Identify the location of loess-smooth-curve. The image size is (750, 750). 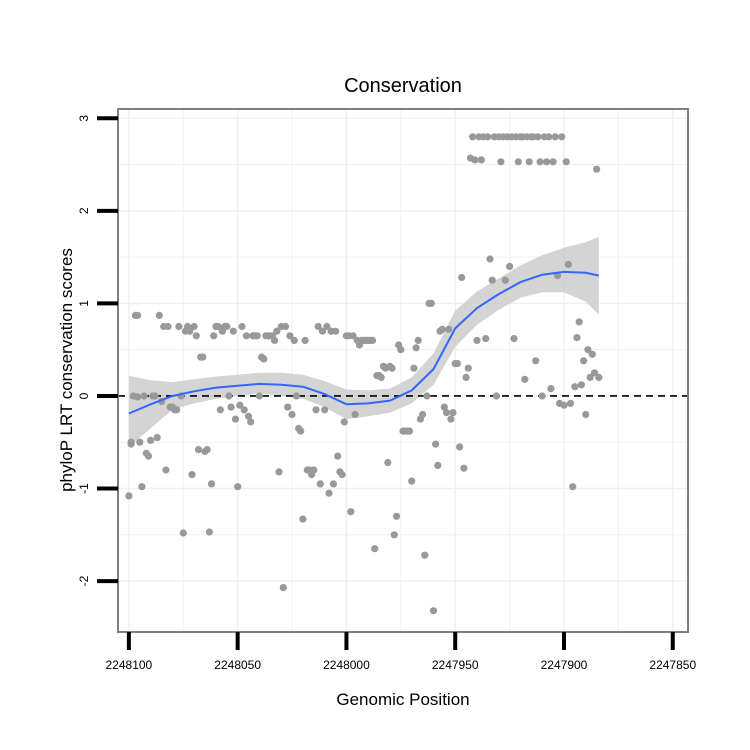
(364, 342).